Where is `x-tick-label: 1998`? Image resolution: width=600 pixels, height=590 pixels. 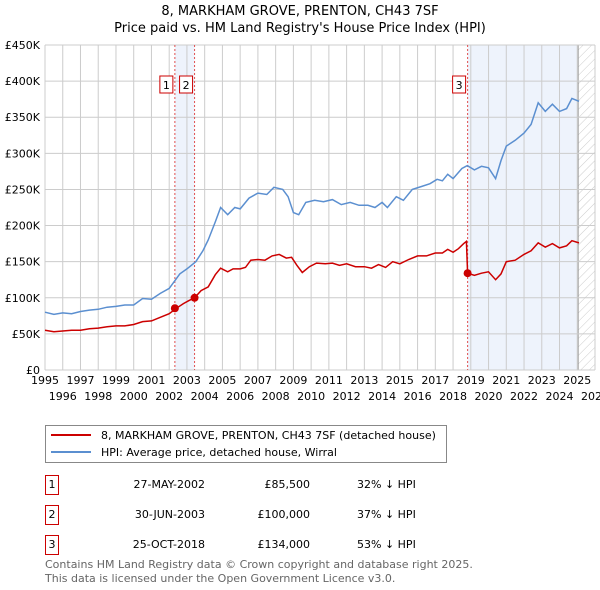
x-tick-label: 1998 is located at coordinates (98, 396).